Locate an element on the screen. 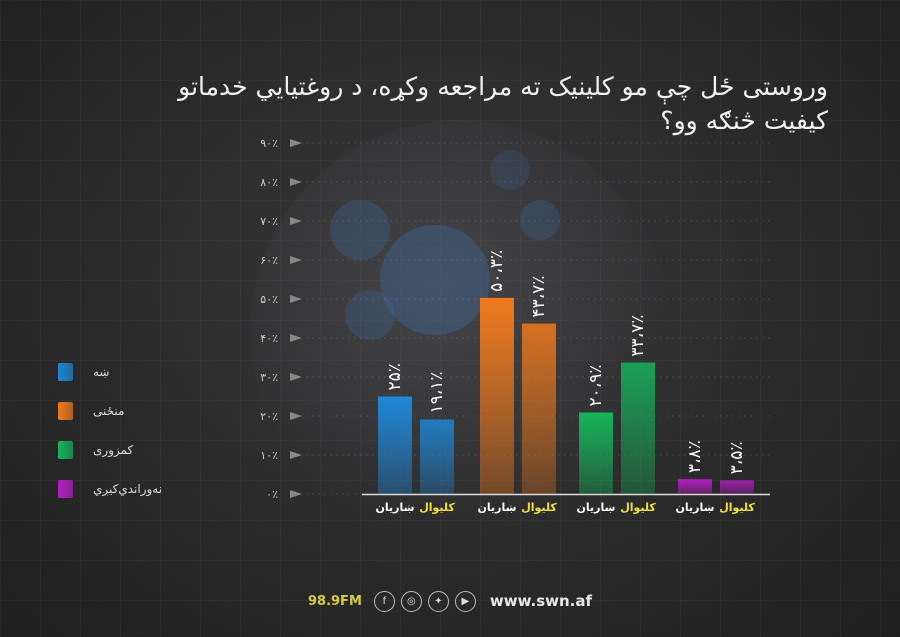 This screenshot has width=900, height=637. legend-label: ښه is located at coordinates (101, 372).